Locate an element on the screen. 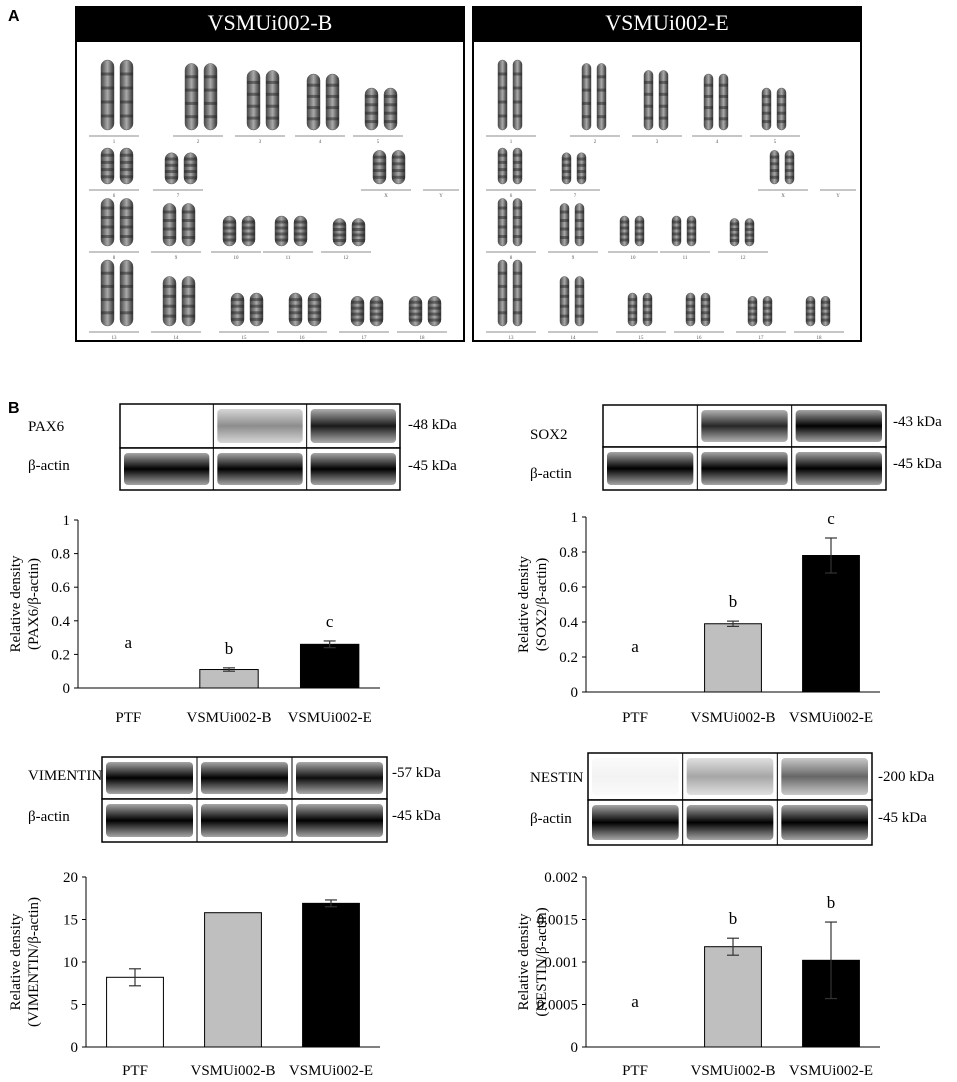 The height and width of the screenshot is (1082, 957). chromosome-pair-10: 10 is located at coordinates (236, 238).